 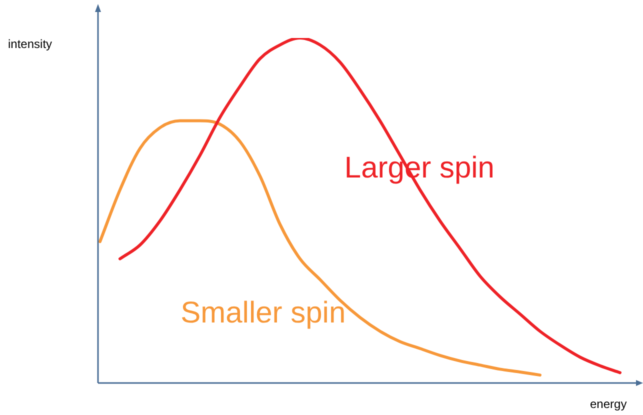 I want to click on x-axis-title: energy, so click(x=608, y=404).